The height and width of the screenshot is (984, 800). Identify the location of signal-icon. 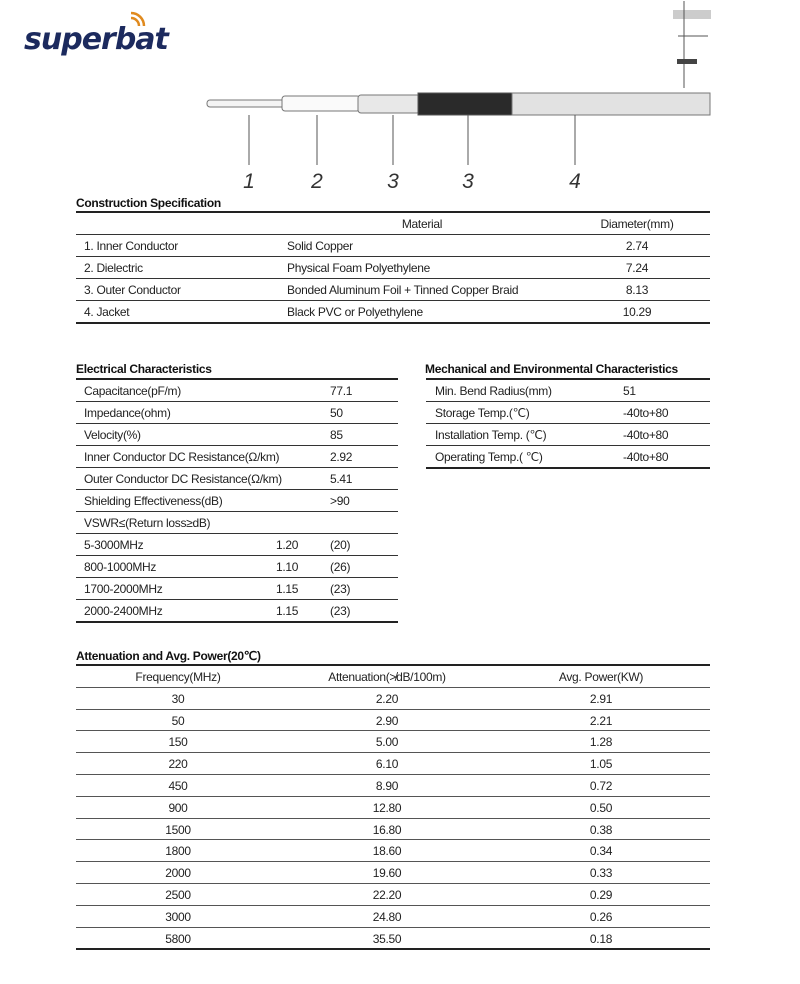
(138, 19).